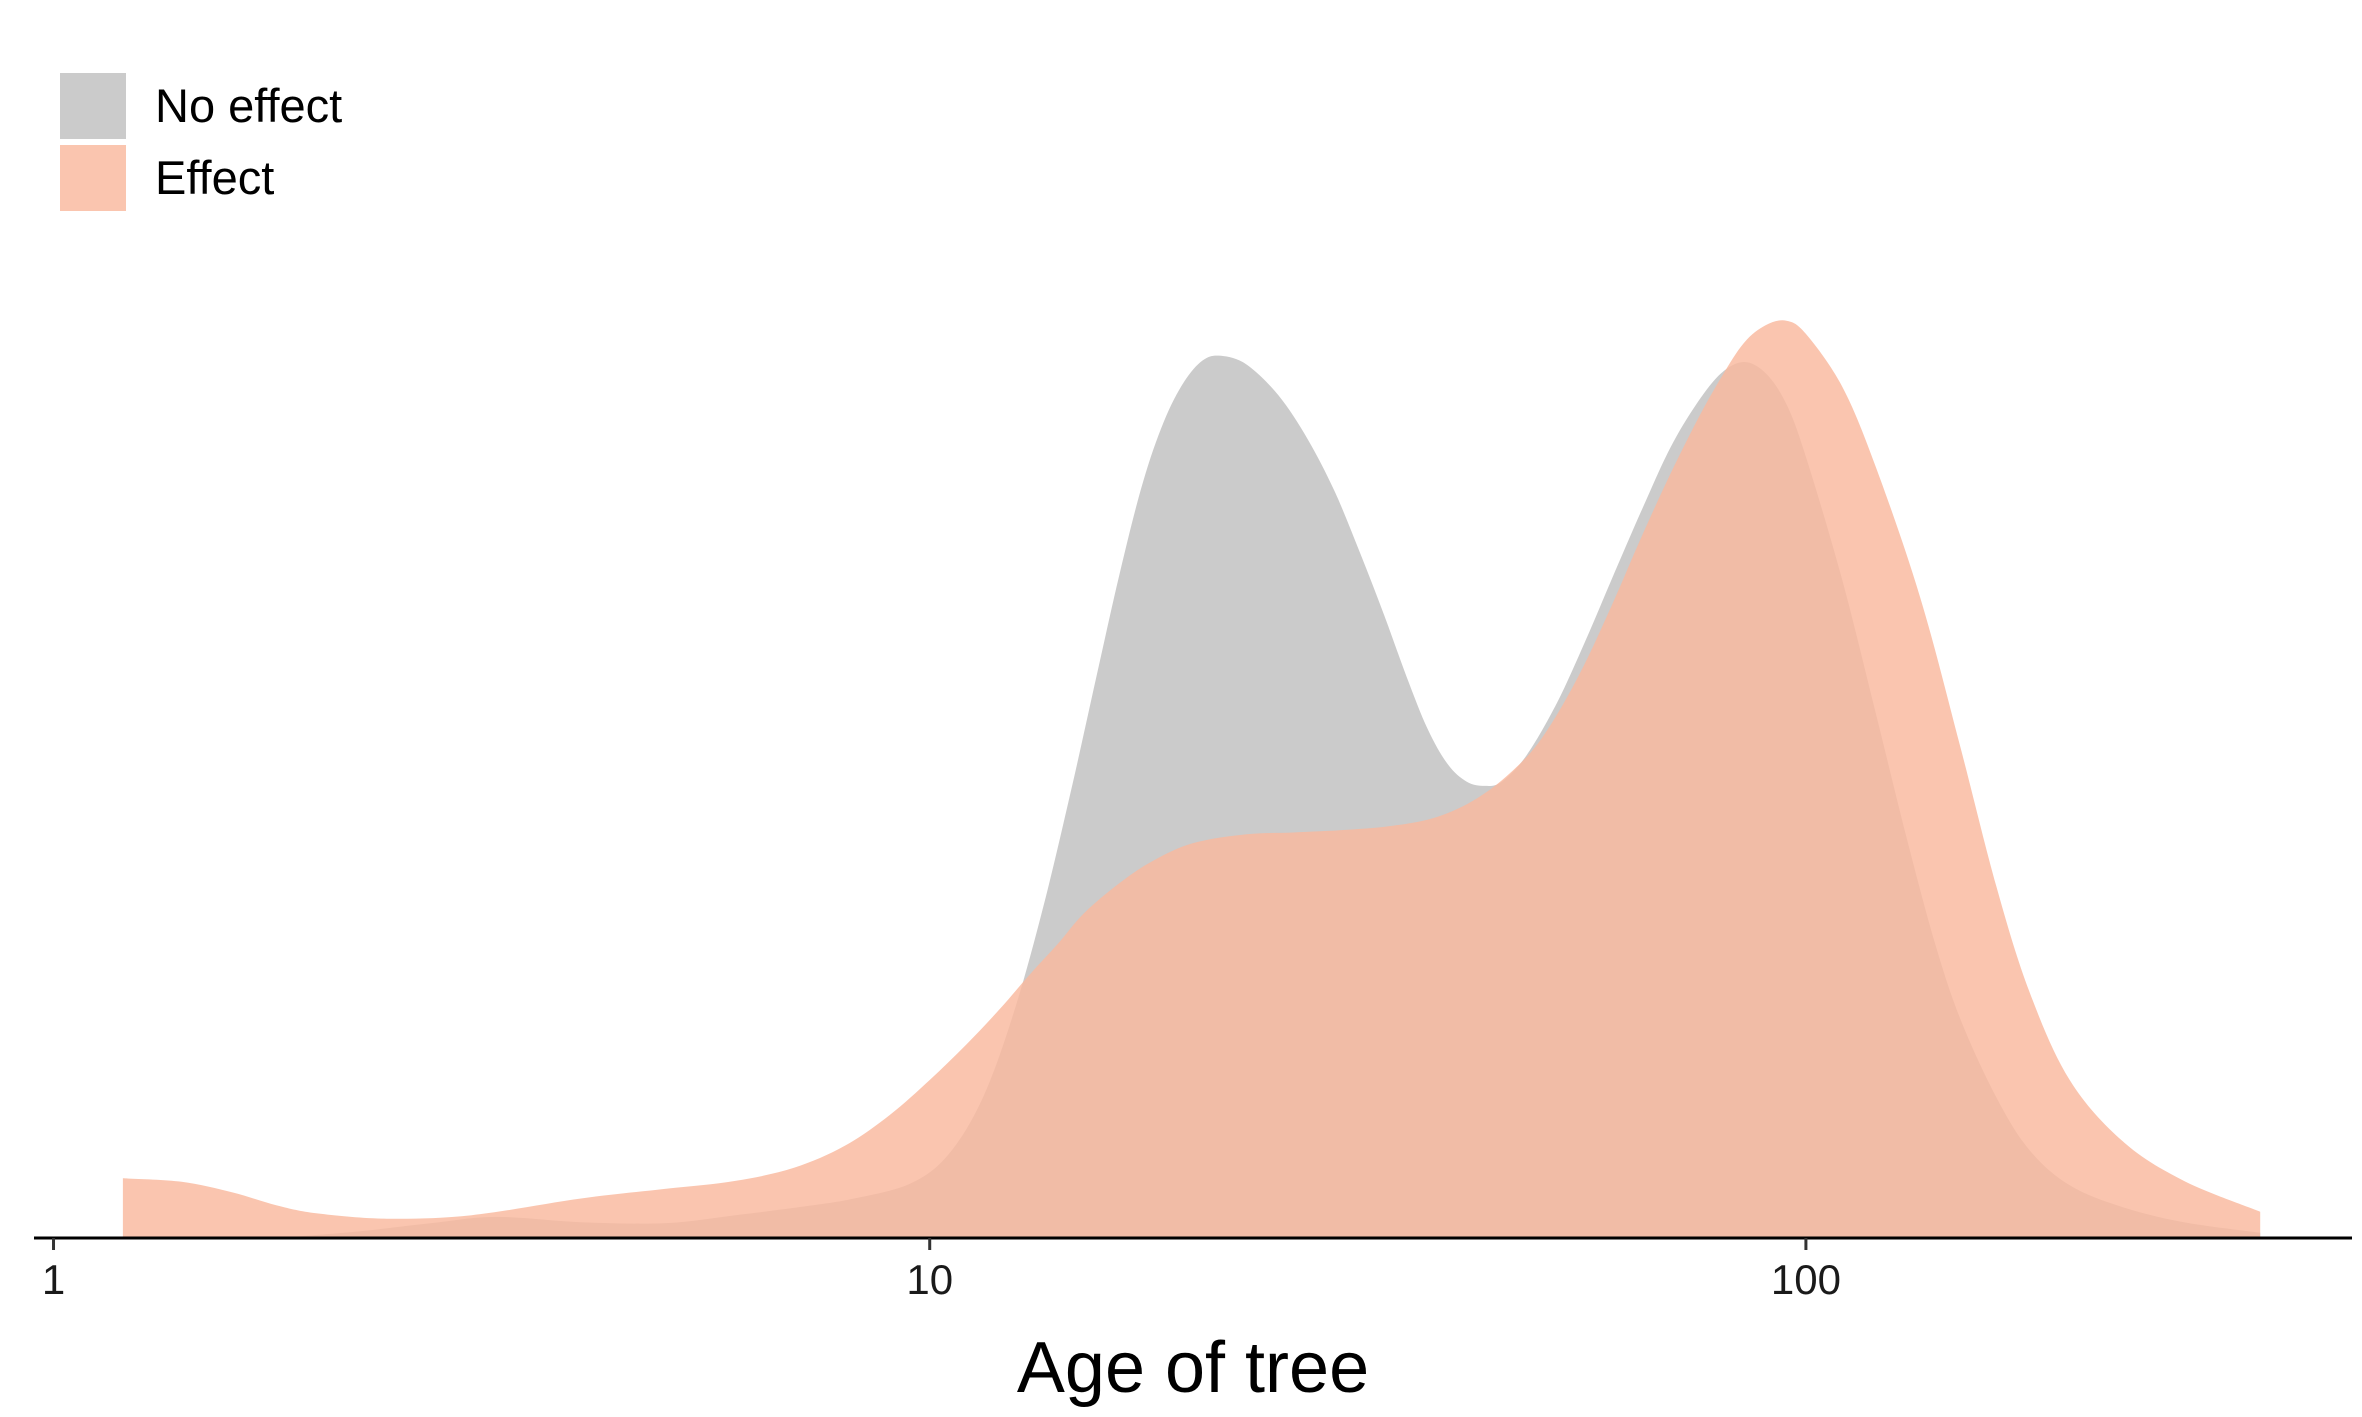 Image resolution: width=2362 pixels, height=1417 pixels. What do you see at coordinates (1806, 1279) in the screenshot?
I see `x-tick-label: 100` at bounding box center [1806, 1279].